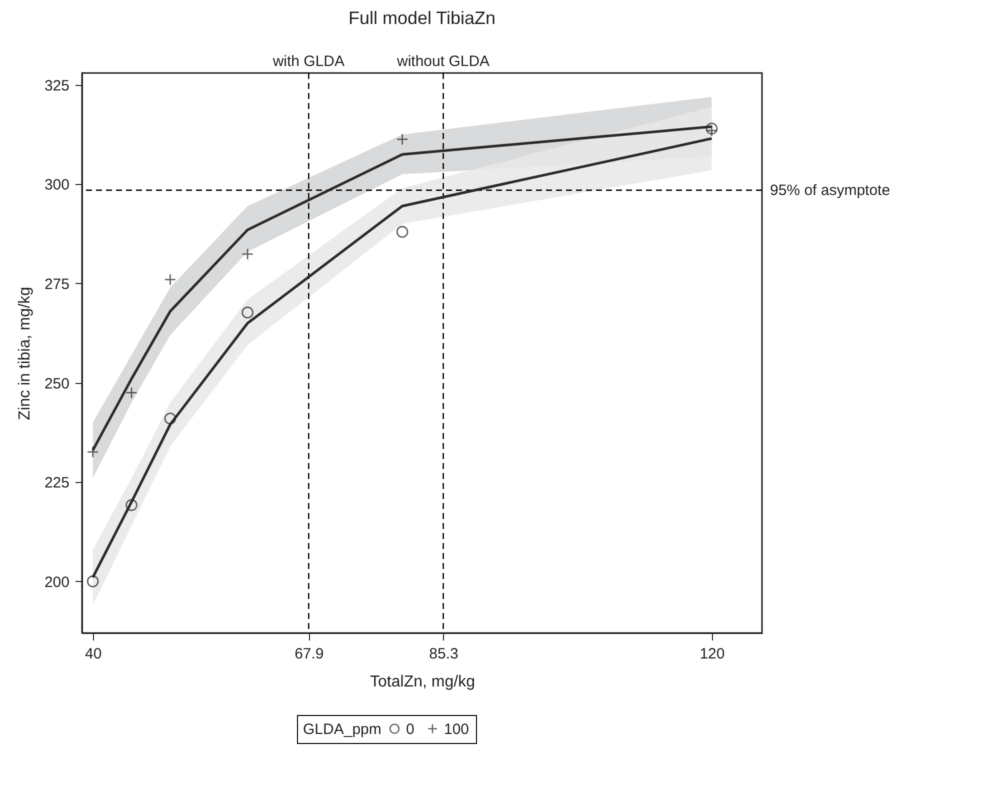 The width and height of the screenshot is (986, 807). Describe the element at coordinates (57, 582) in the screenshot. I see `y-tick-label: 200` at that location.